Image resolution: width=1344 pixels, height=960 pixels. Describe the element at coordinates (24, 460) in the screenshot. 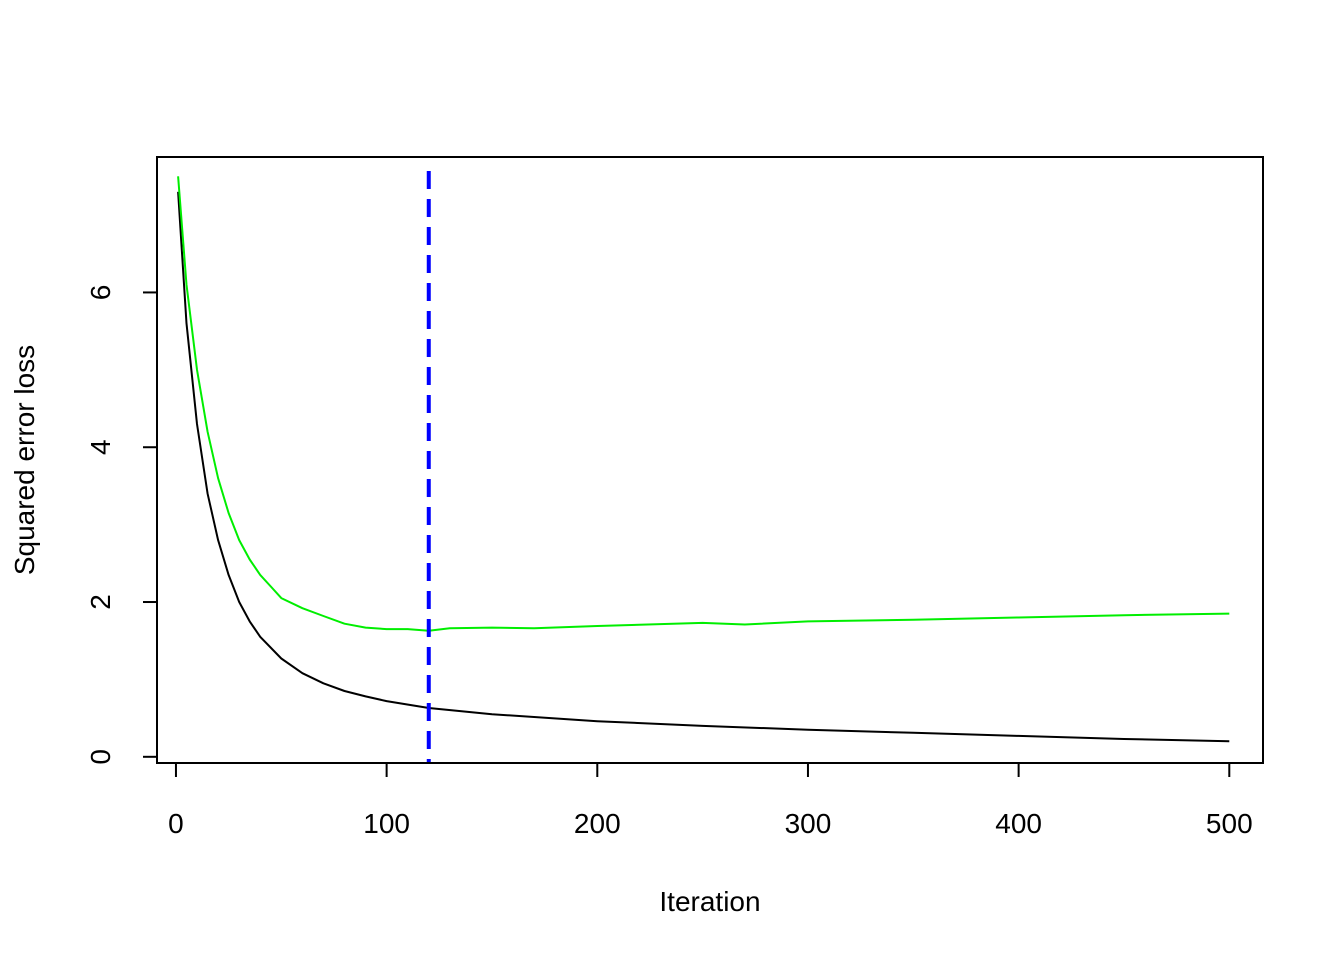

I see `y-axis-label: Squared error loss` at that location.